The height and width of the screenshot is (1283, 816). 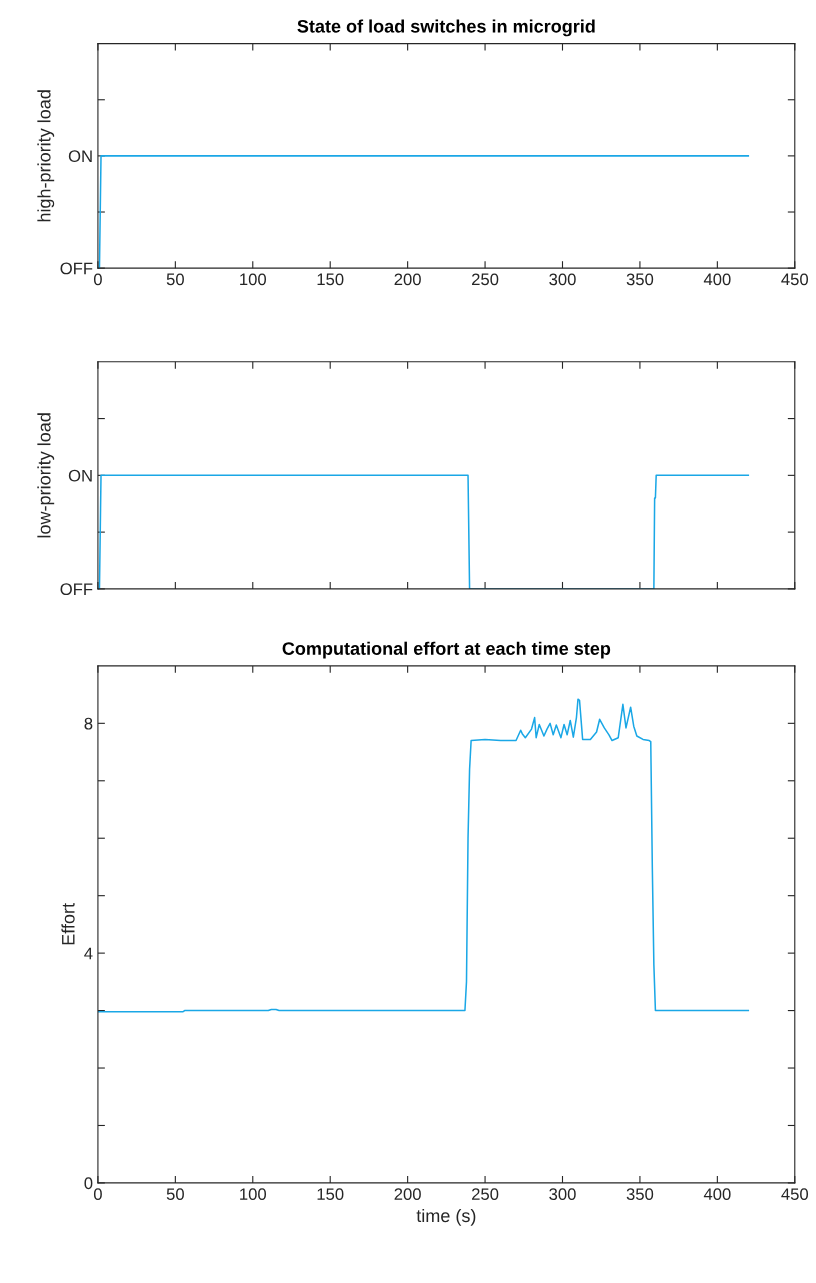 What do you see at coordinates (88, 1183) in the screenshot?
I see `y-tick-label: 0` at bounding box center [88, 1183].